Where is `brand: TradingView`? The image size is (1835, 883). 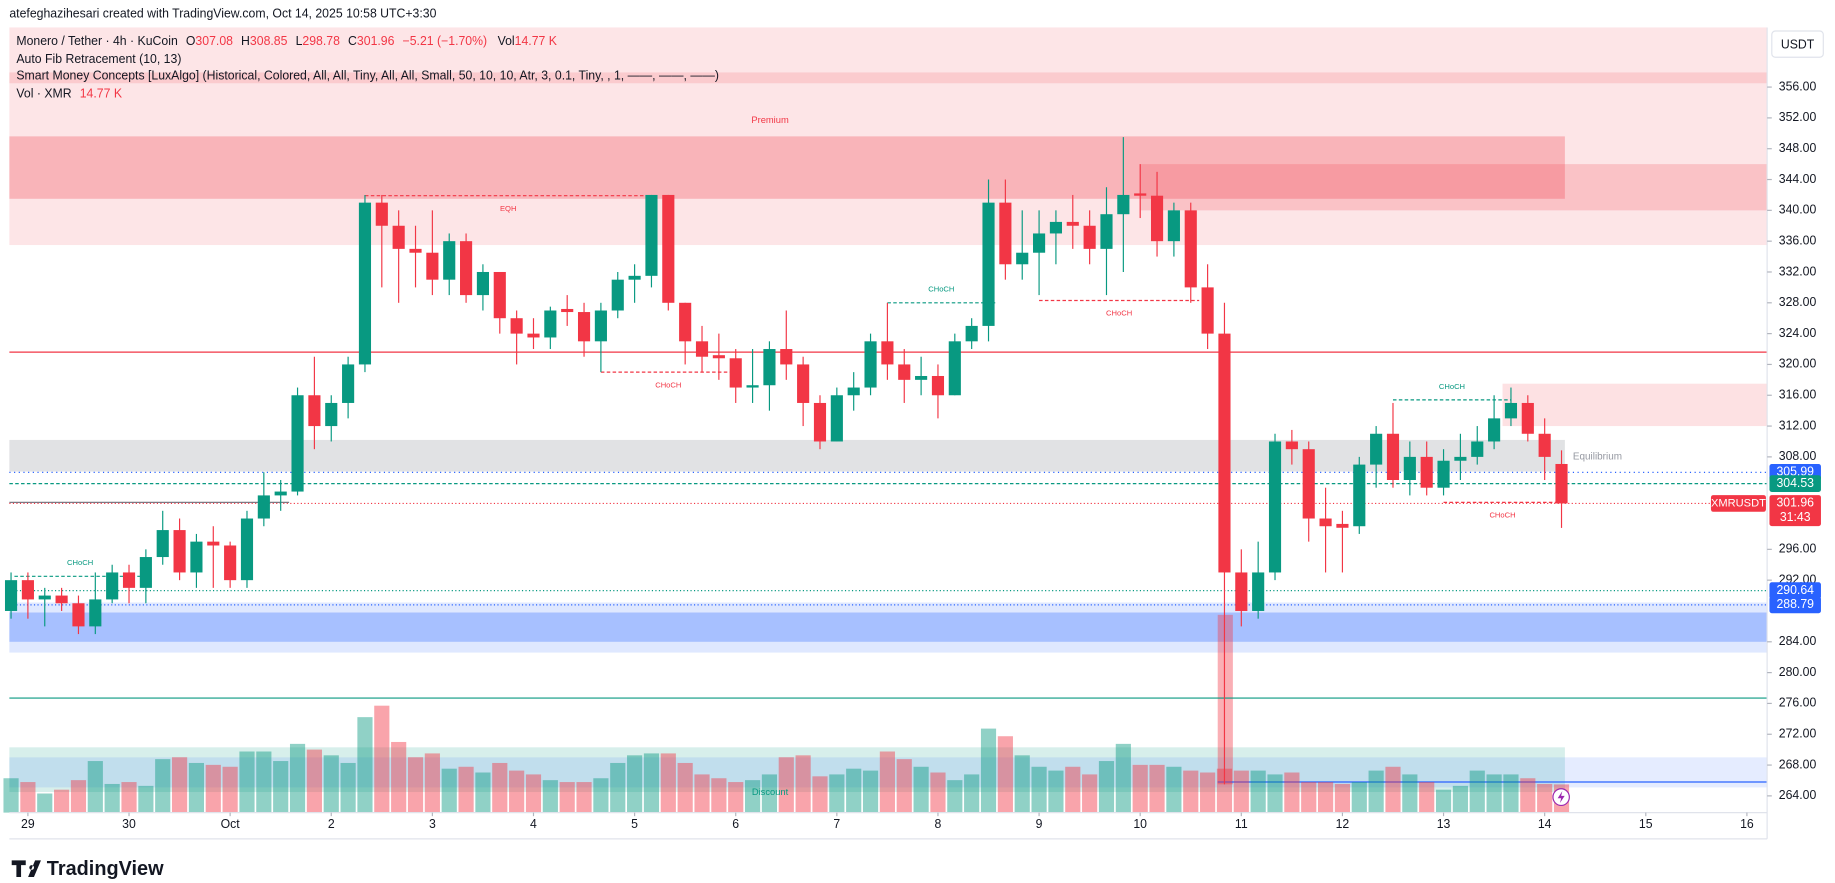 brand: TradingView is located at coordinates (105, 869).